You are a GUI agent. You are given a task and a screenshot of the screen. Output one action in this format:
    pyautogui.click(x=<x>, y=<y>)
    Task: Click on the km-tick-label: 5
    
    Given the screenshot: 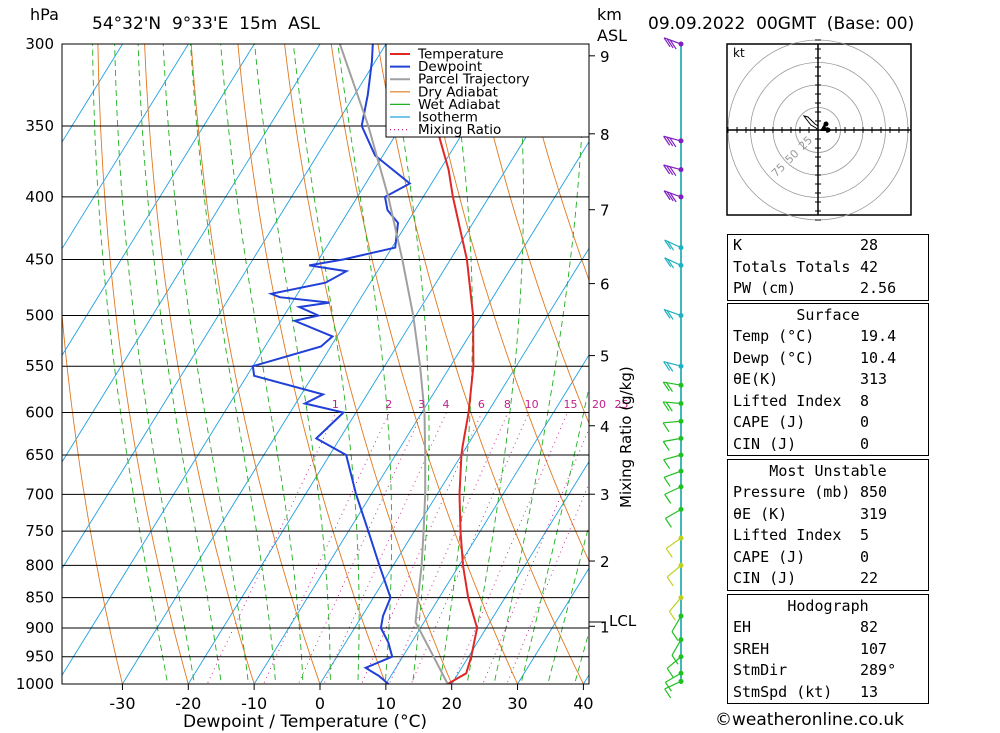 What is the action you would take?
    pyautogui.click(x=605, y=357)
    